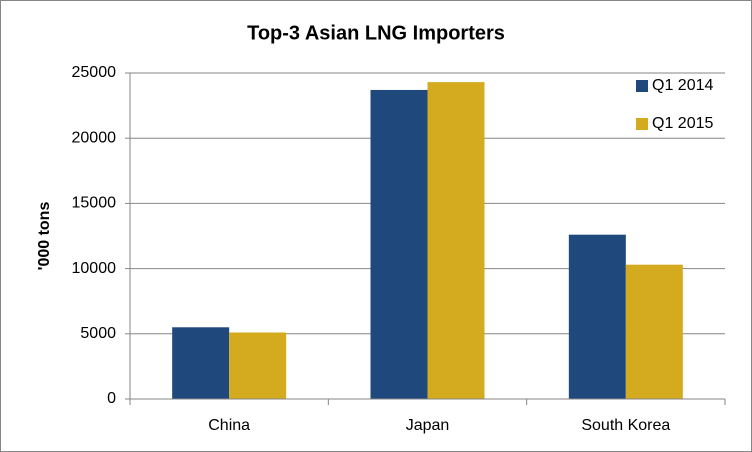  What do you see at coordinates (625, 425) in the screenshot?
I see `x-tick-label: South Korea` at bounding box center [625, 425].